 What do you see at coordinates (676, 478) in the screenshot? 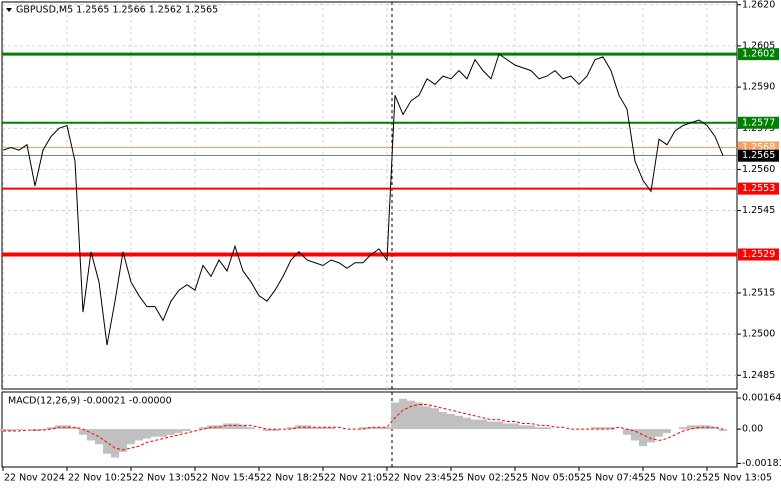
I see `x-tick-label: 25 Nov 10:25` at bounding box center [676, 478].